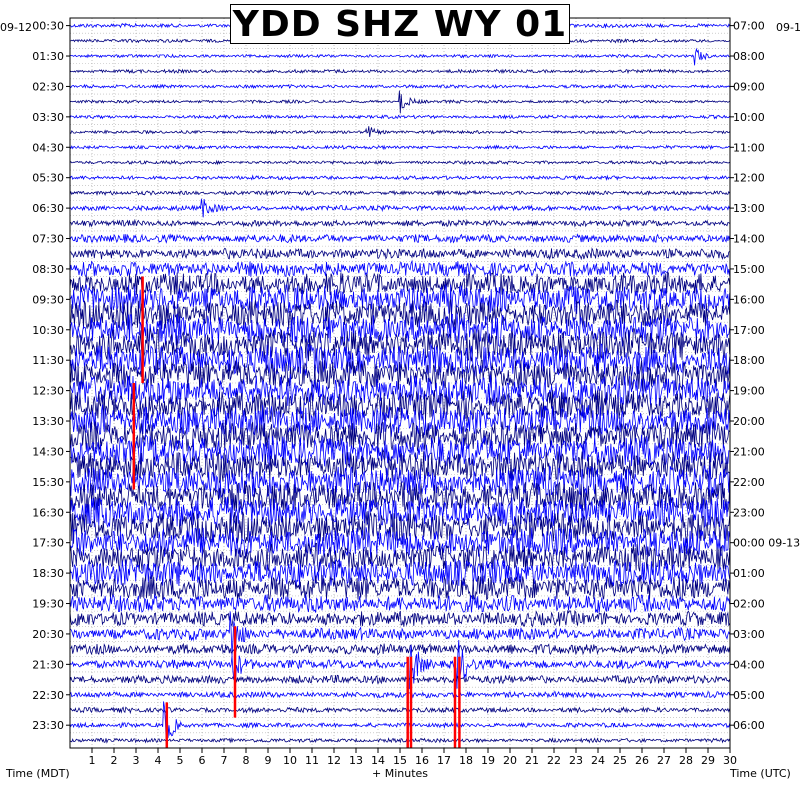 This screenshot has width=800, height=800. I want to click on left-time-label: 20:30, so click(48, 634).